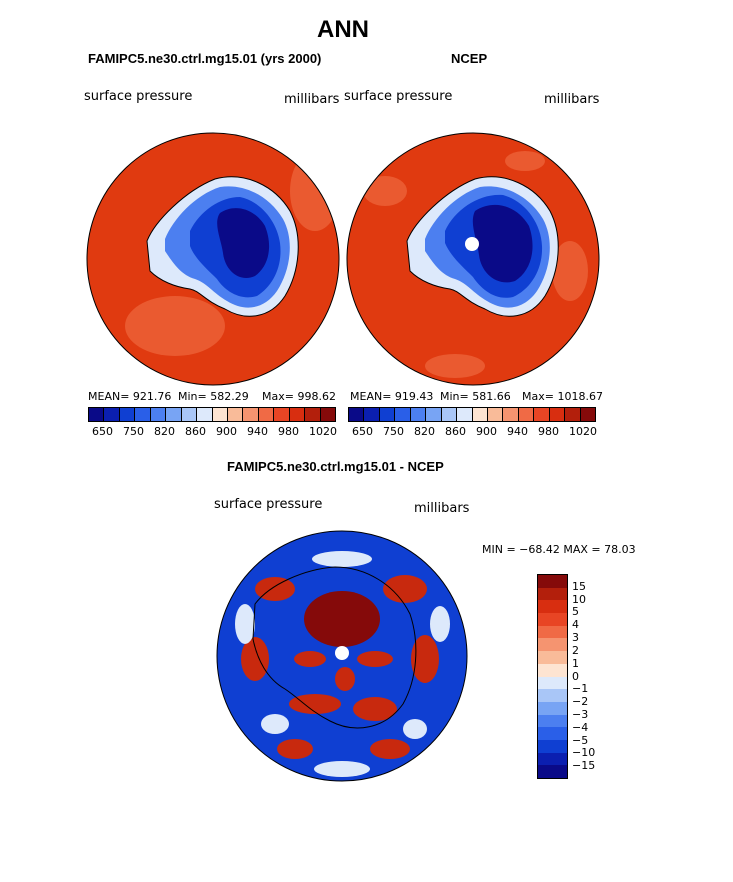  I want to click on left-antarctica-deep, so click(243, 243).